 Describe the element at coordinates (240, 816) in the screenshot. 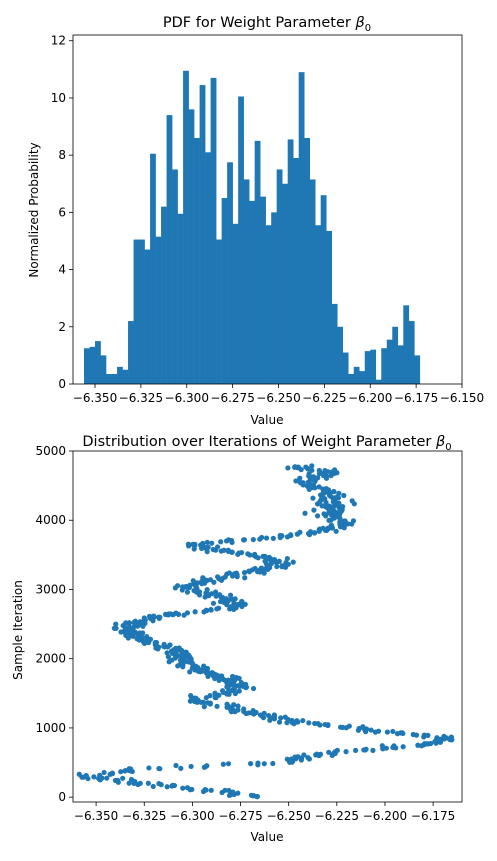

I see `scatter-x-tick-label: −6.275` at that location.